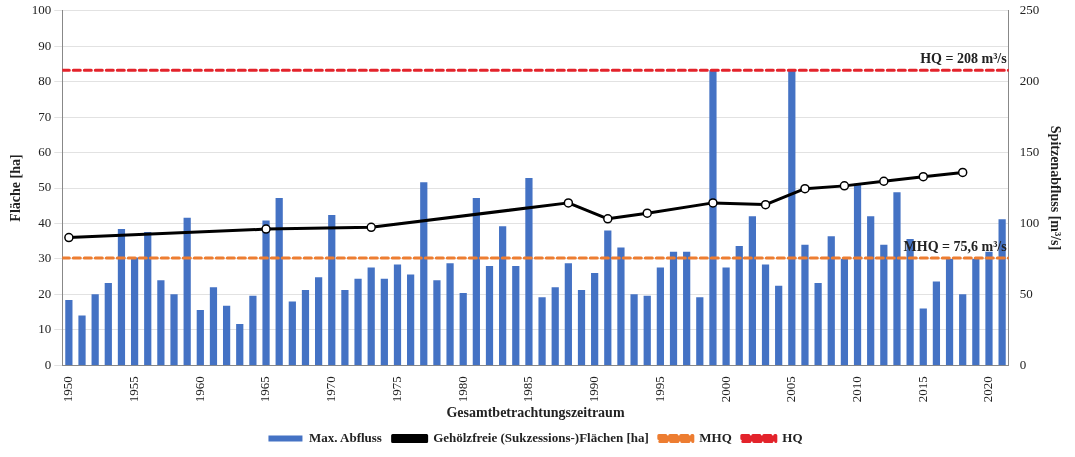 This screenshot has width=1075, height=457. I want to click on x-tick-label: 2020, so click(988, 389).